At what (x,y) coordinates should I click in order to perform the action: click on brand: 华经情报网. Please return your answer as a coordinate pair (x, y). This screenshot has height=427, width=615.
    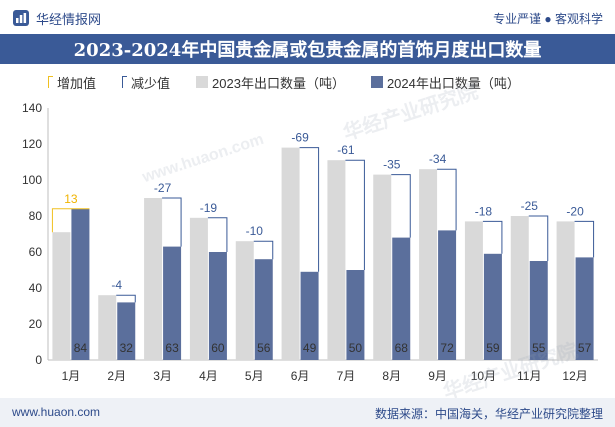
    Looking at the image, I should click on (56, 18).